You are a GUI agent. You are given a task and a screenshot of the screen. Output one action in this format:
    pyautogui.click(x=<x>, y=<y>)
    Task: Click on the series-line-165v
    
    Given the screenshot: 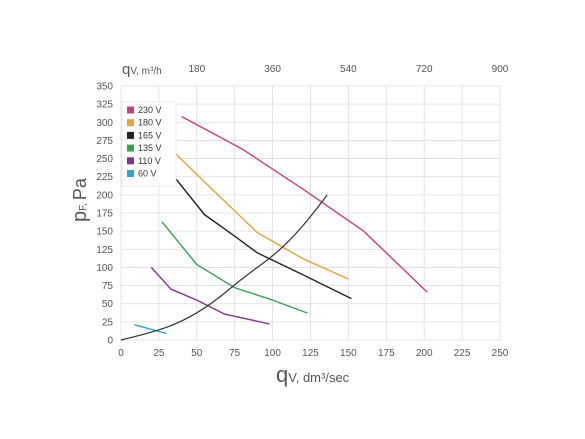 What is the action you would take?
    pyautogui.click(x=262, y=238)
    